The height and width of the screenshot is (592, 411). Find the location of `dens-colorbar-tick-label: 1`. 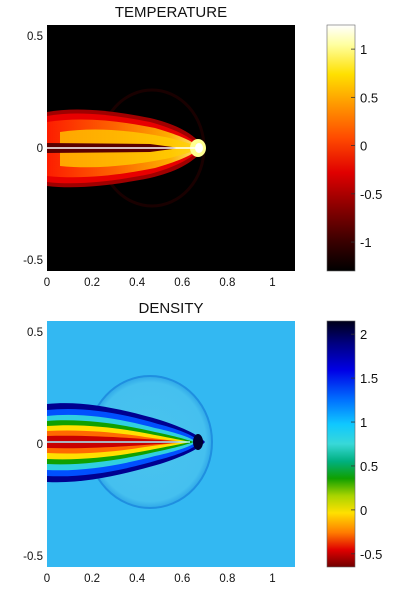

dens-colorbar-tick-label: 1 is located at coordinates (363, 422).